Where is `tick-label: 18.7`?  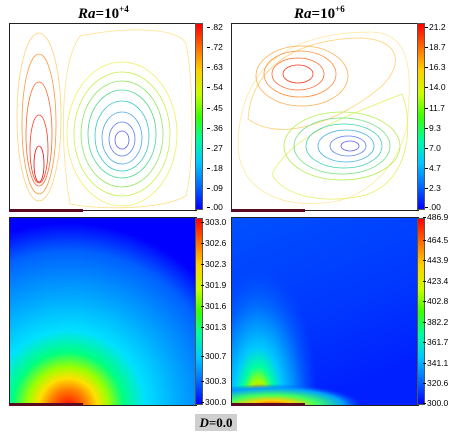 tick-label: 18.7 is located at coordinates (435, 47).